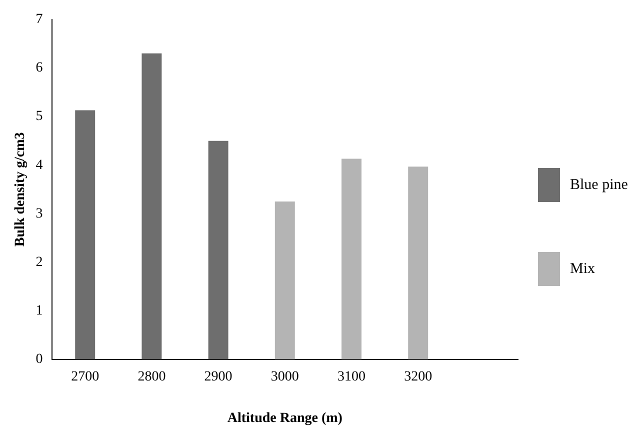 The image size is (644, 439). I want to click on x-tick-label: 3200, so click(418, 376).